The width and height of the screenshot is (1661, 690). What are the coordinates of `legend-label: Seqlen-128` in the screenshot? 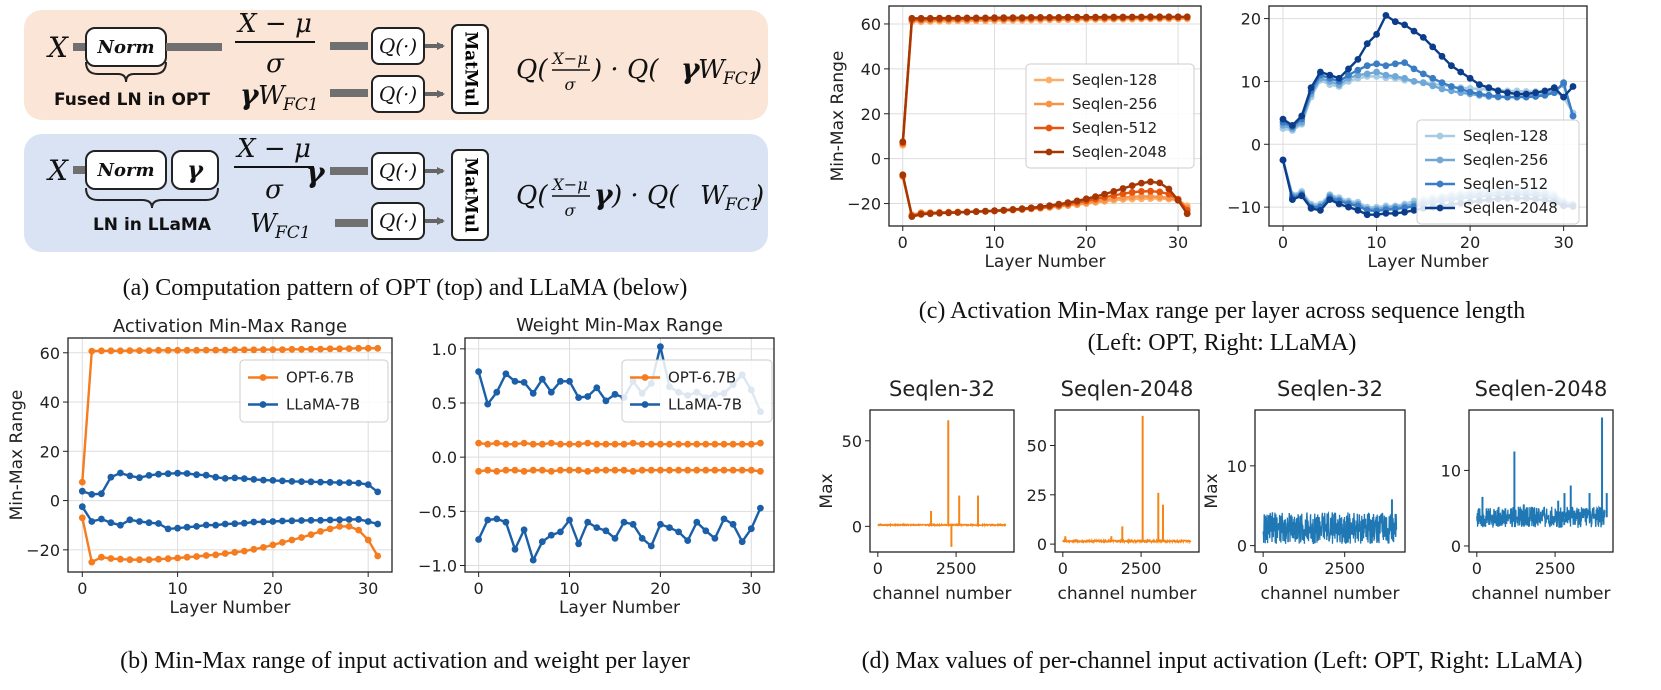 It's located at (1114, 80).